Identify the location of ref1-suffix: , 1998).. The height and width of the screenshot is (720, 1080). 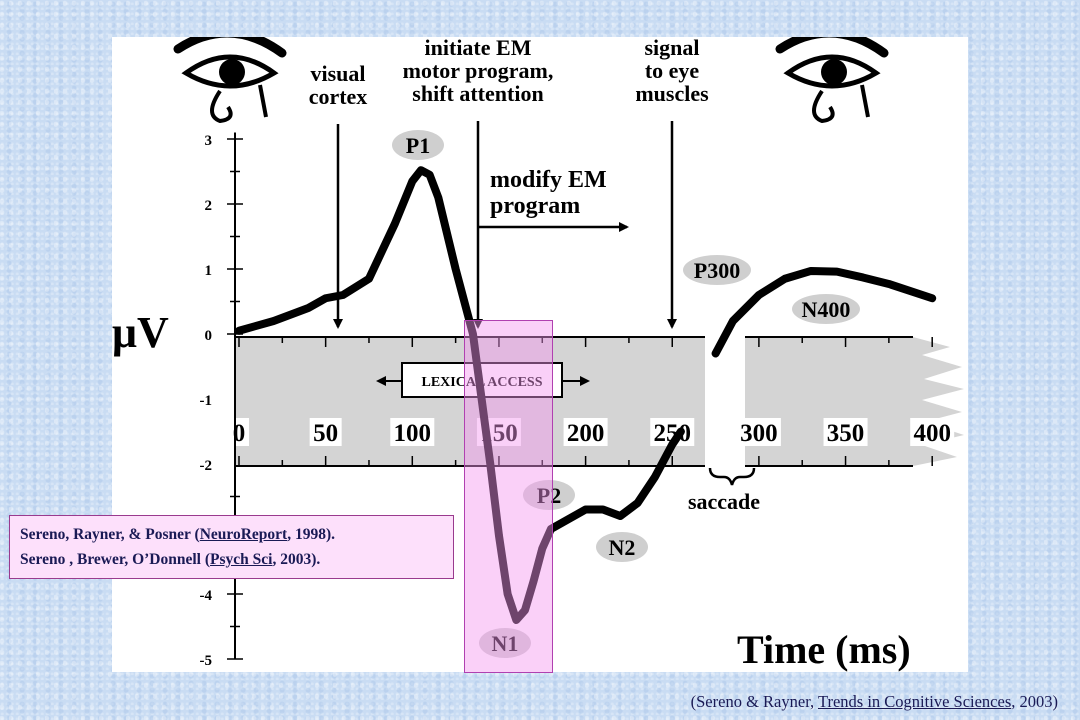
(311, 534).